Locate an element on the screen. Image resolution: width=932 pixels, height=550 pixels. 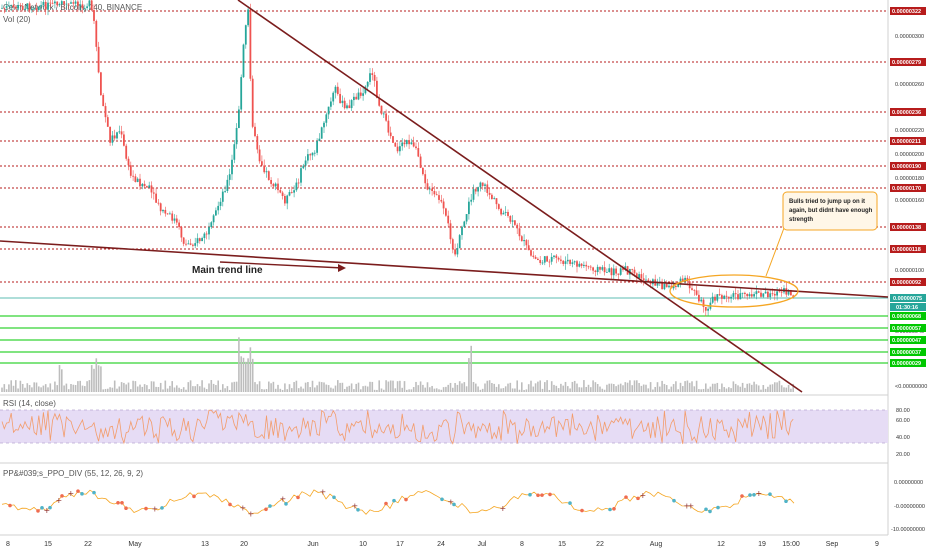
resistance-tag-value: 0.00000118 is located at coordinates (906, 250).